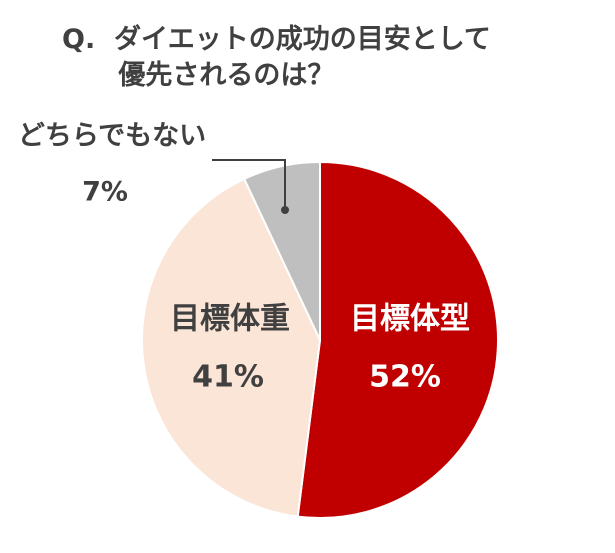  I want to click on slice-label: 目標体重, so click(230, 319).